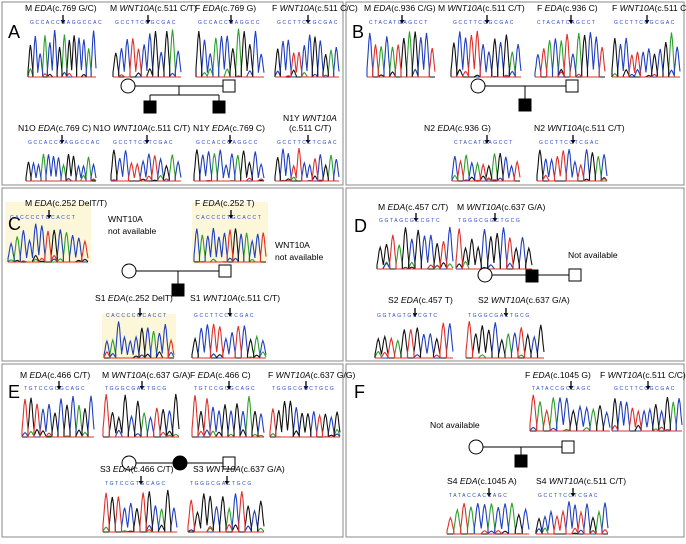 The height and width of the screenshot is (544, 686). I want to click on trace-sequence: CACCCCTGCACCT, so click(43, 218).